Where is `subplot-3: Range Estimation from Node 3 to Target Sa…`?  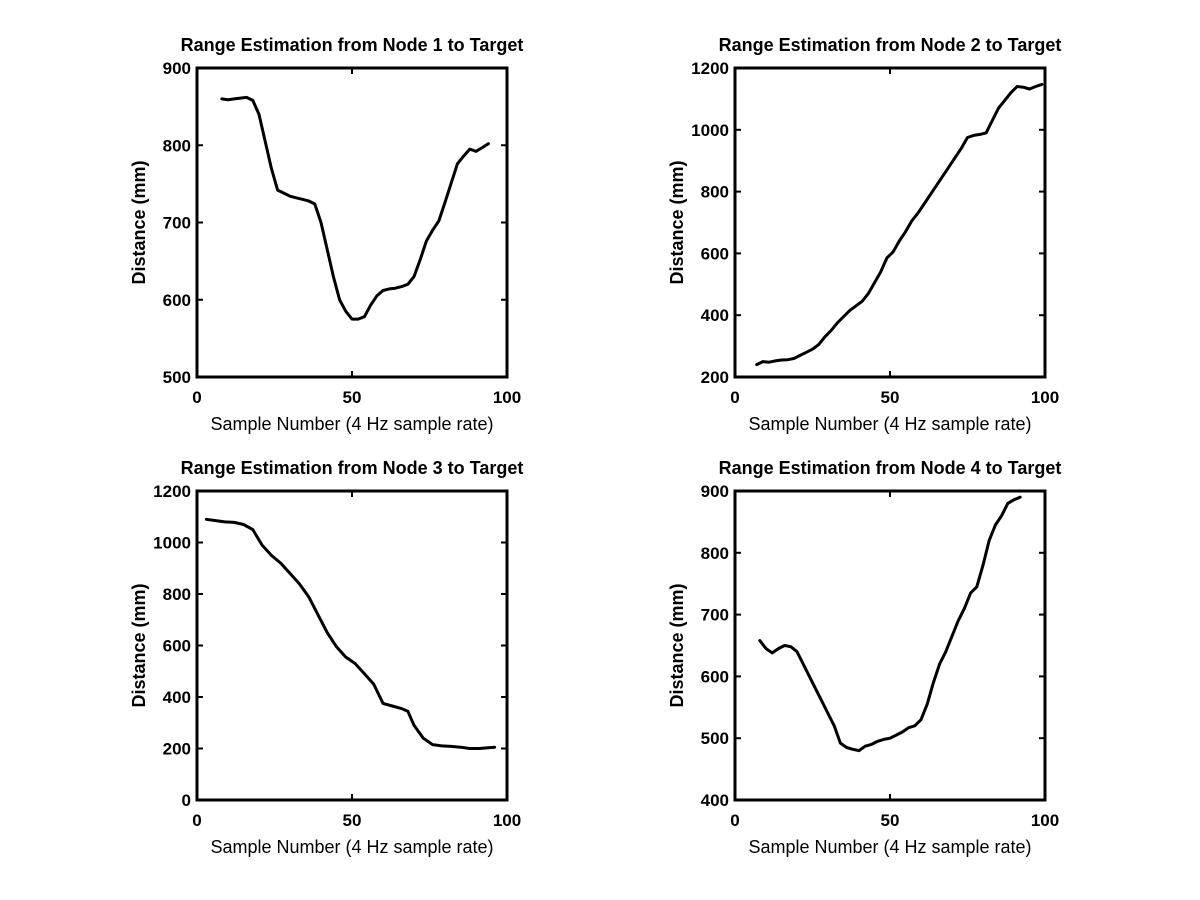 subplot-3: Range Estimation from Node 3 to Target Sa… is located at coordinates (326, 657).